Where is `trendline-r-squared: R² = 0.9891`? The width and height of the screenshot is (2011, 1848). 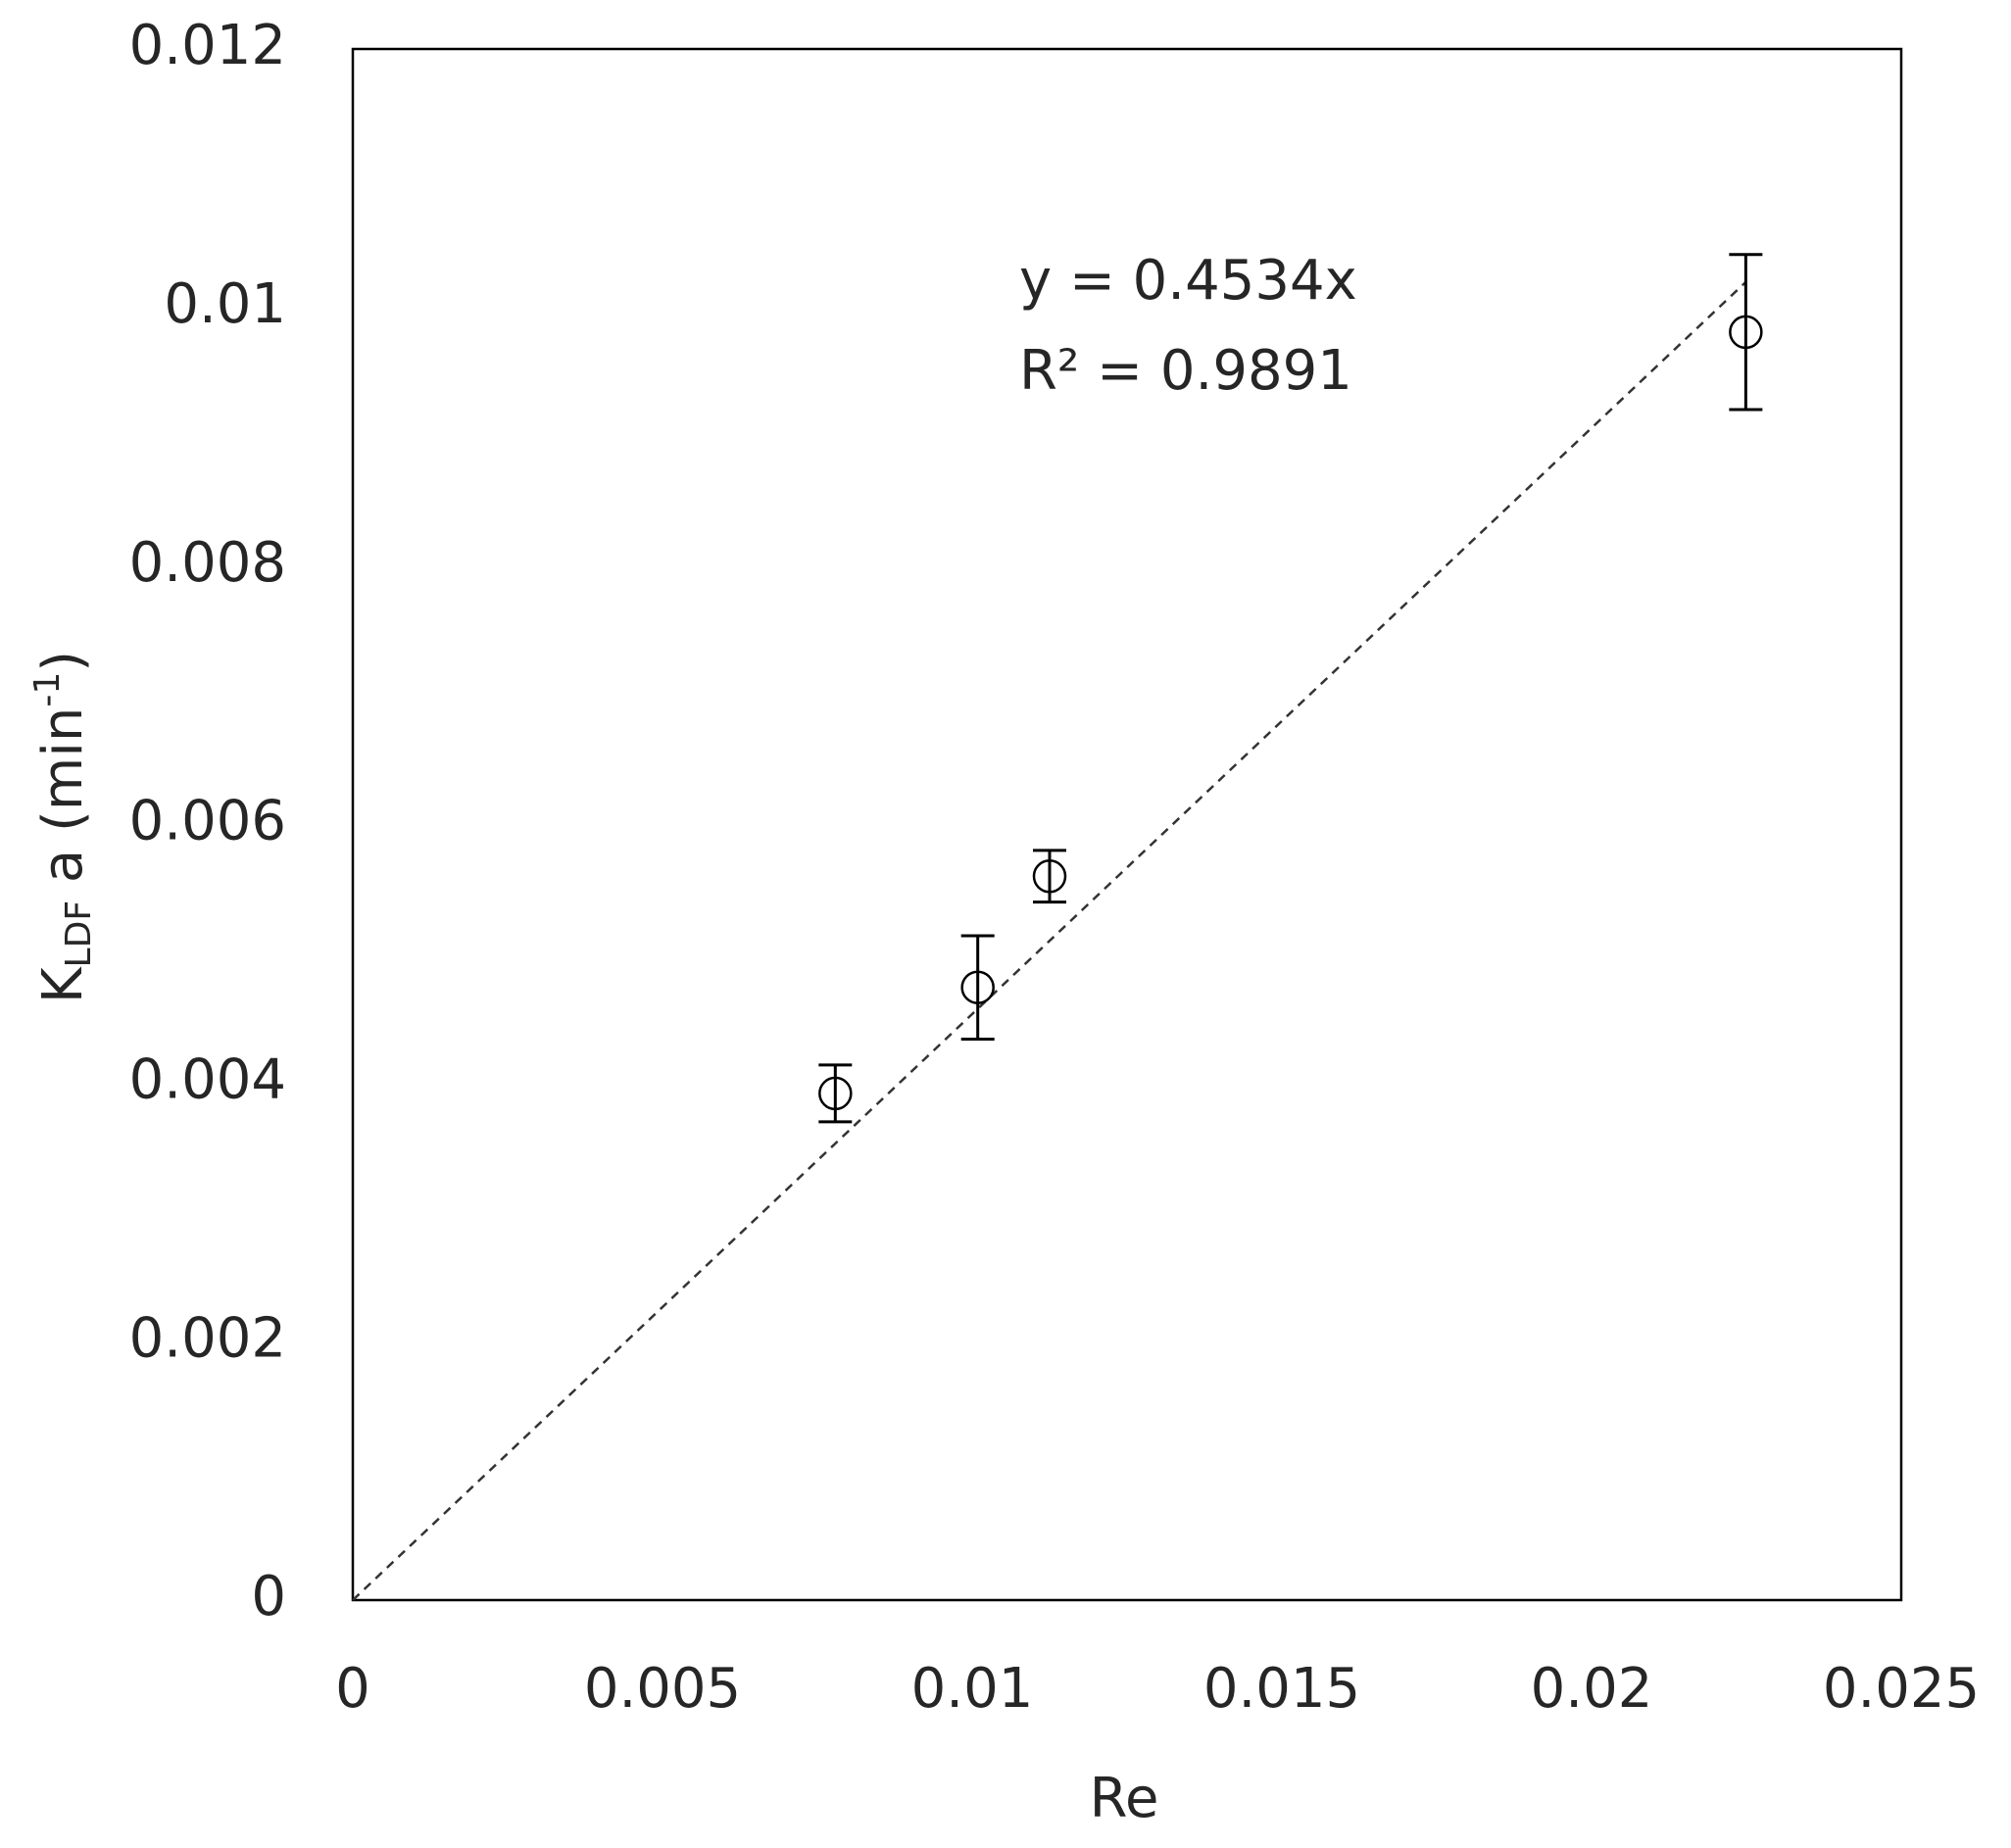 trendline-r-squared: R² = 0.9891 is located at coordinates (1185, 371).